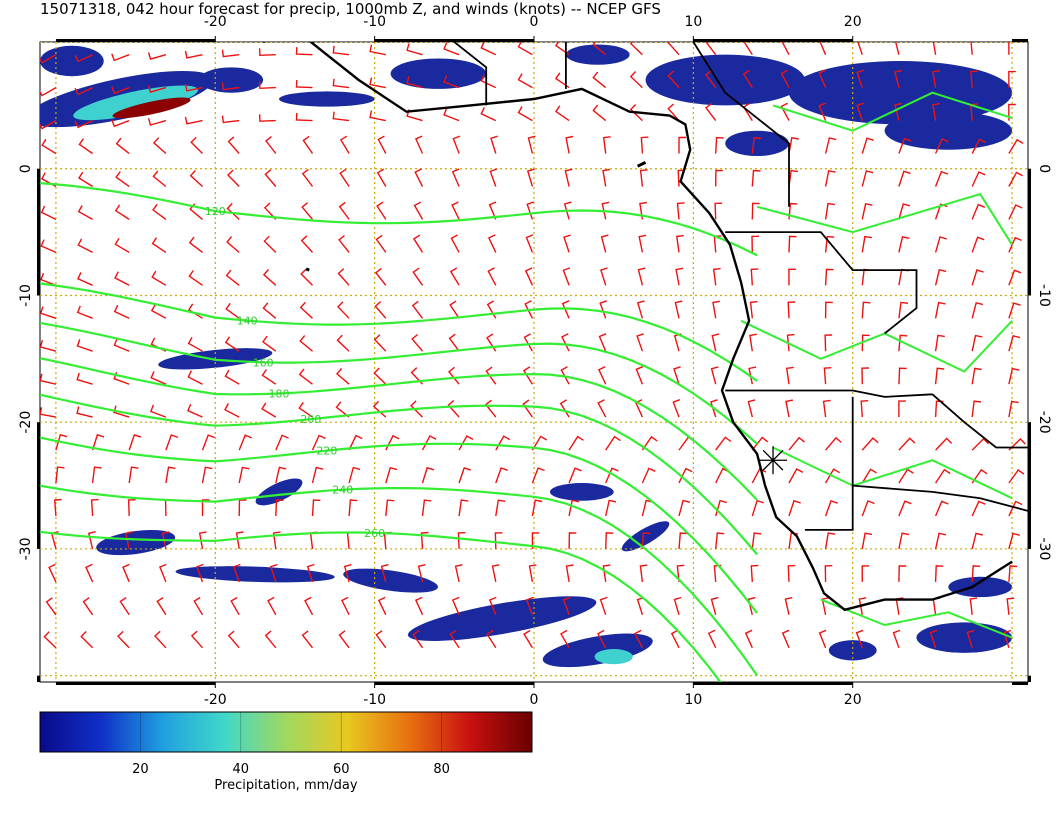 The width and height of the screenshot is (1056, 816). What do you see at coordinates (829, 393) in the screenshot?
I see `country-border` at bounding box center [829, 393].